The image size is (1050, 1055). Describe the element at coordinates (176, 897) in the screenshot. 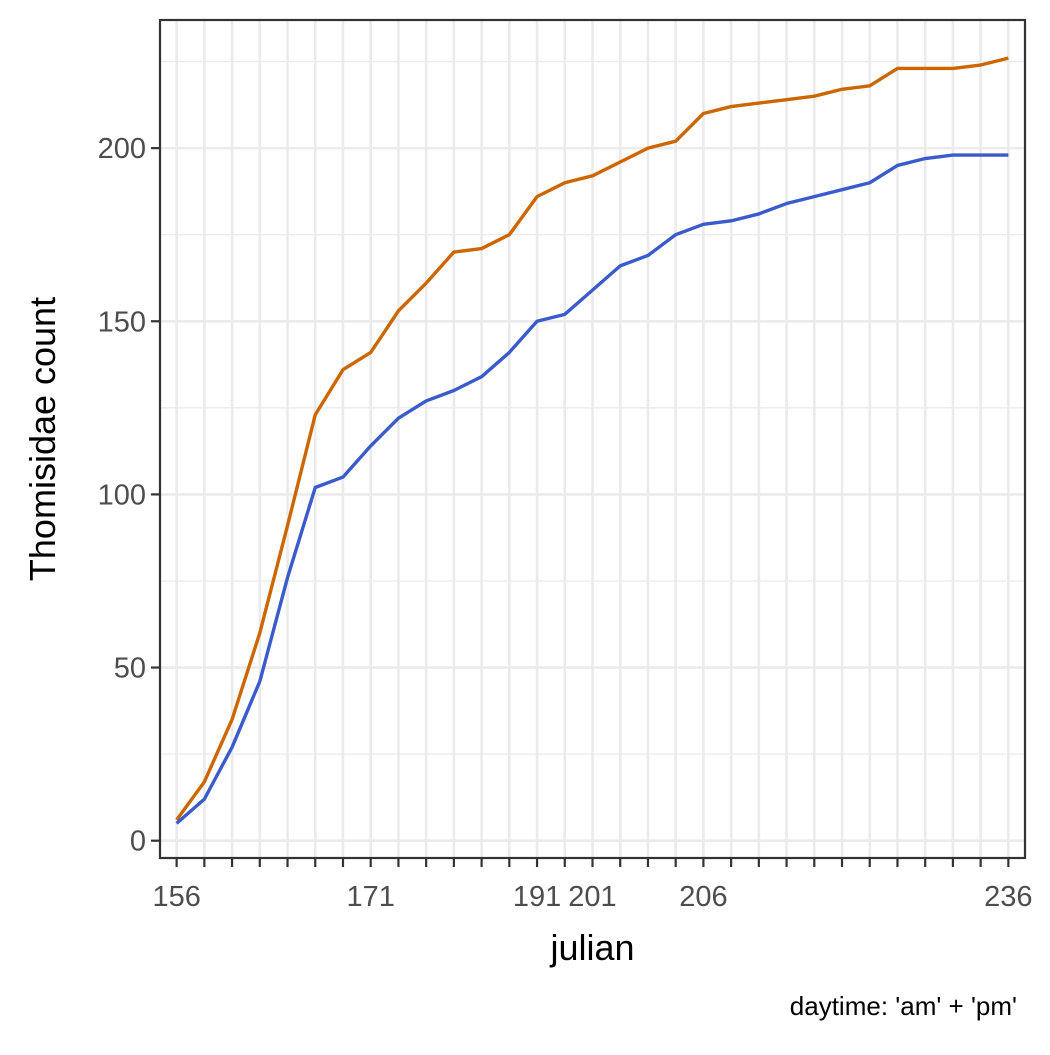

I see `x-tick-label: 156` at that location.